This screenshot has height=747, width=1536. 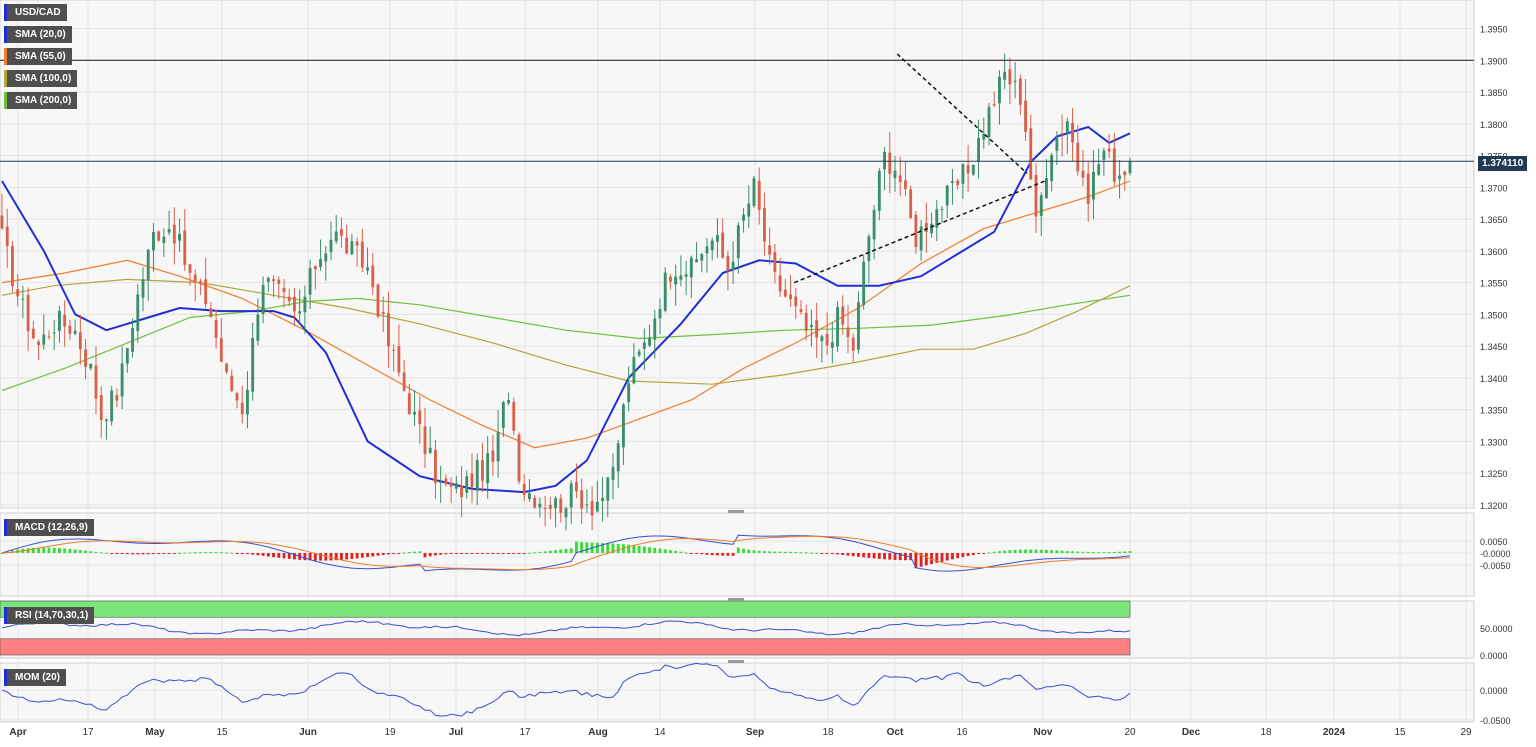 I want to click on price-tick-label: 1.3650, so click(x=1494, y=220).